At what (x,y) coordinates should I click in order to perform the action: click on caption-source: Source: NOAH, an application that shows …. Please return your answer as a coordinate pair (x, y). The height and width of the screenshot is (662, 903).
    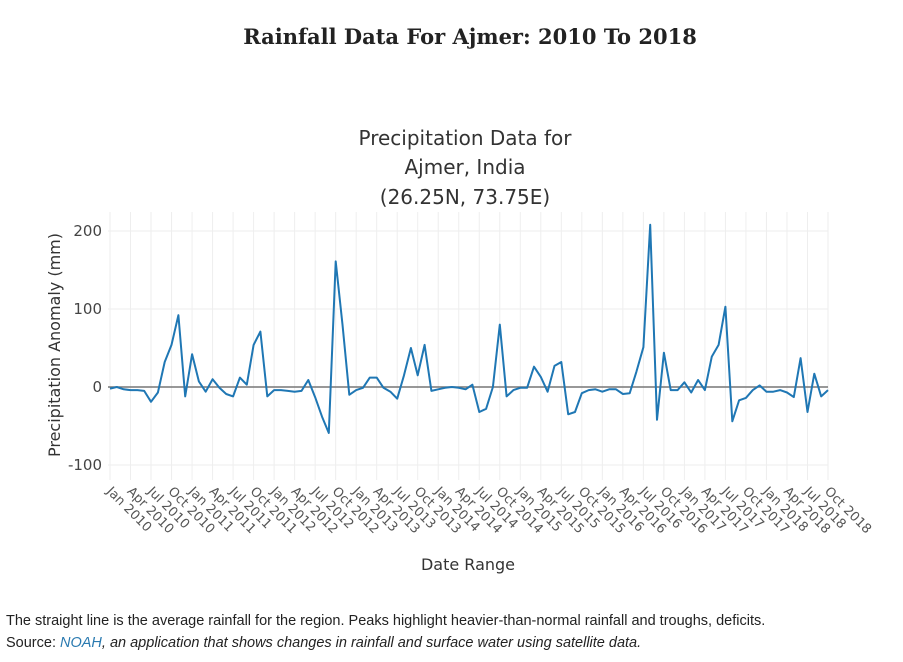
    Looking at the image, I should click on (453, 643).